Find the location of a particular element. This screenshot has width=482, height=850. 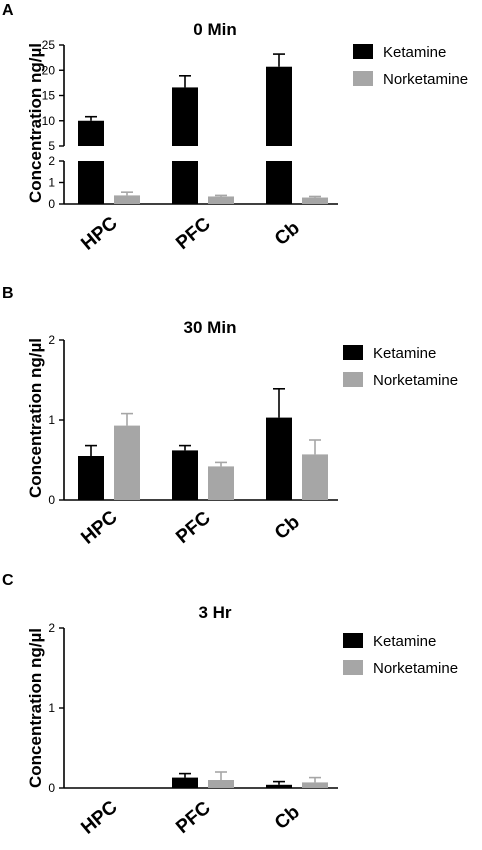

y-tick-label: 25 is located at coordinates (49, 45).